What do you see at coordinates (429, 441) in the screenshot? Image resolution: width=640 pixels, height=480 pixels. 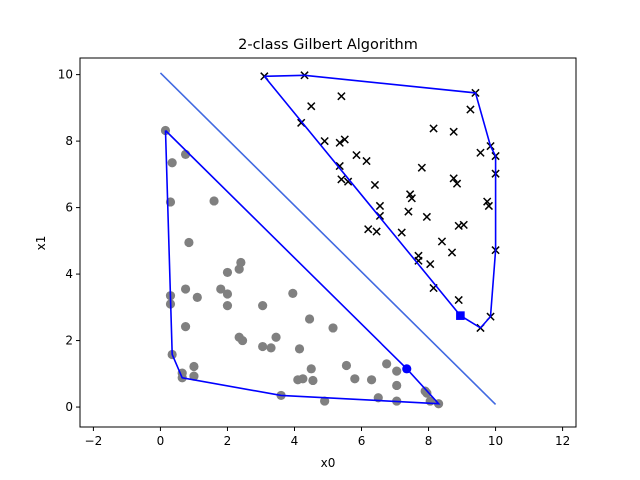 I see `x-tick-label: 8` at bounding box center [429, 441].